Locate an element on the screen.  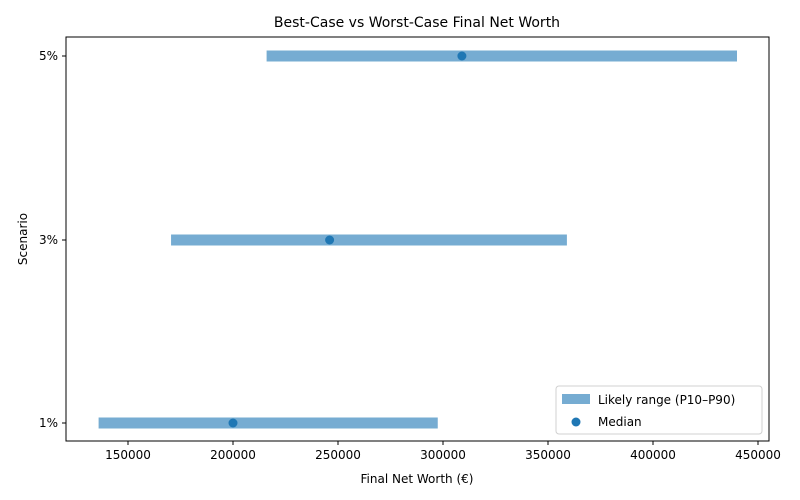
legend-median-label: Median is located at coordinates (620, 422).